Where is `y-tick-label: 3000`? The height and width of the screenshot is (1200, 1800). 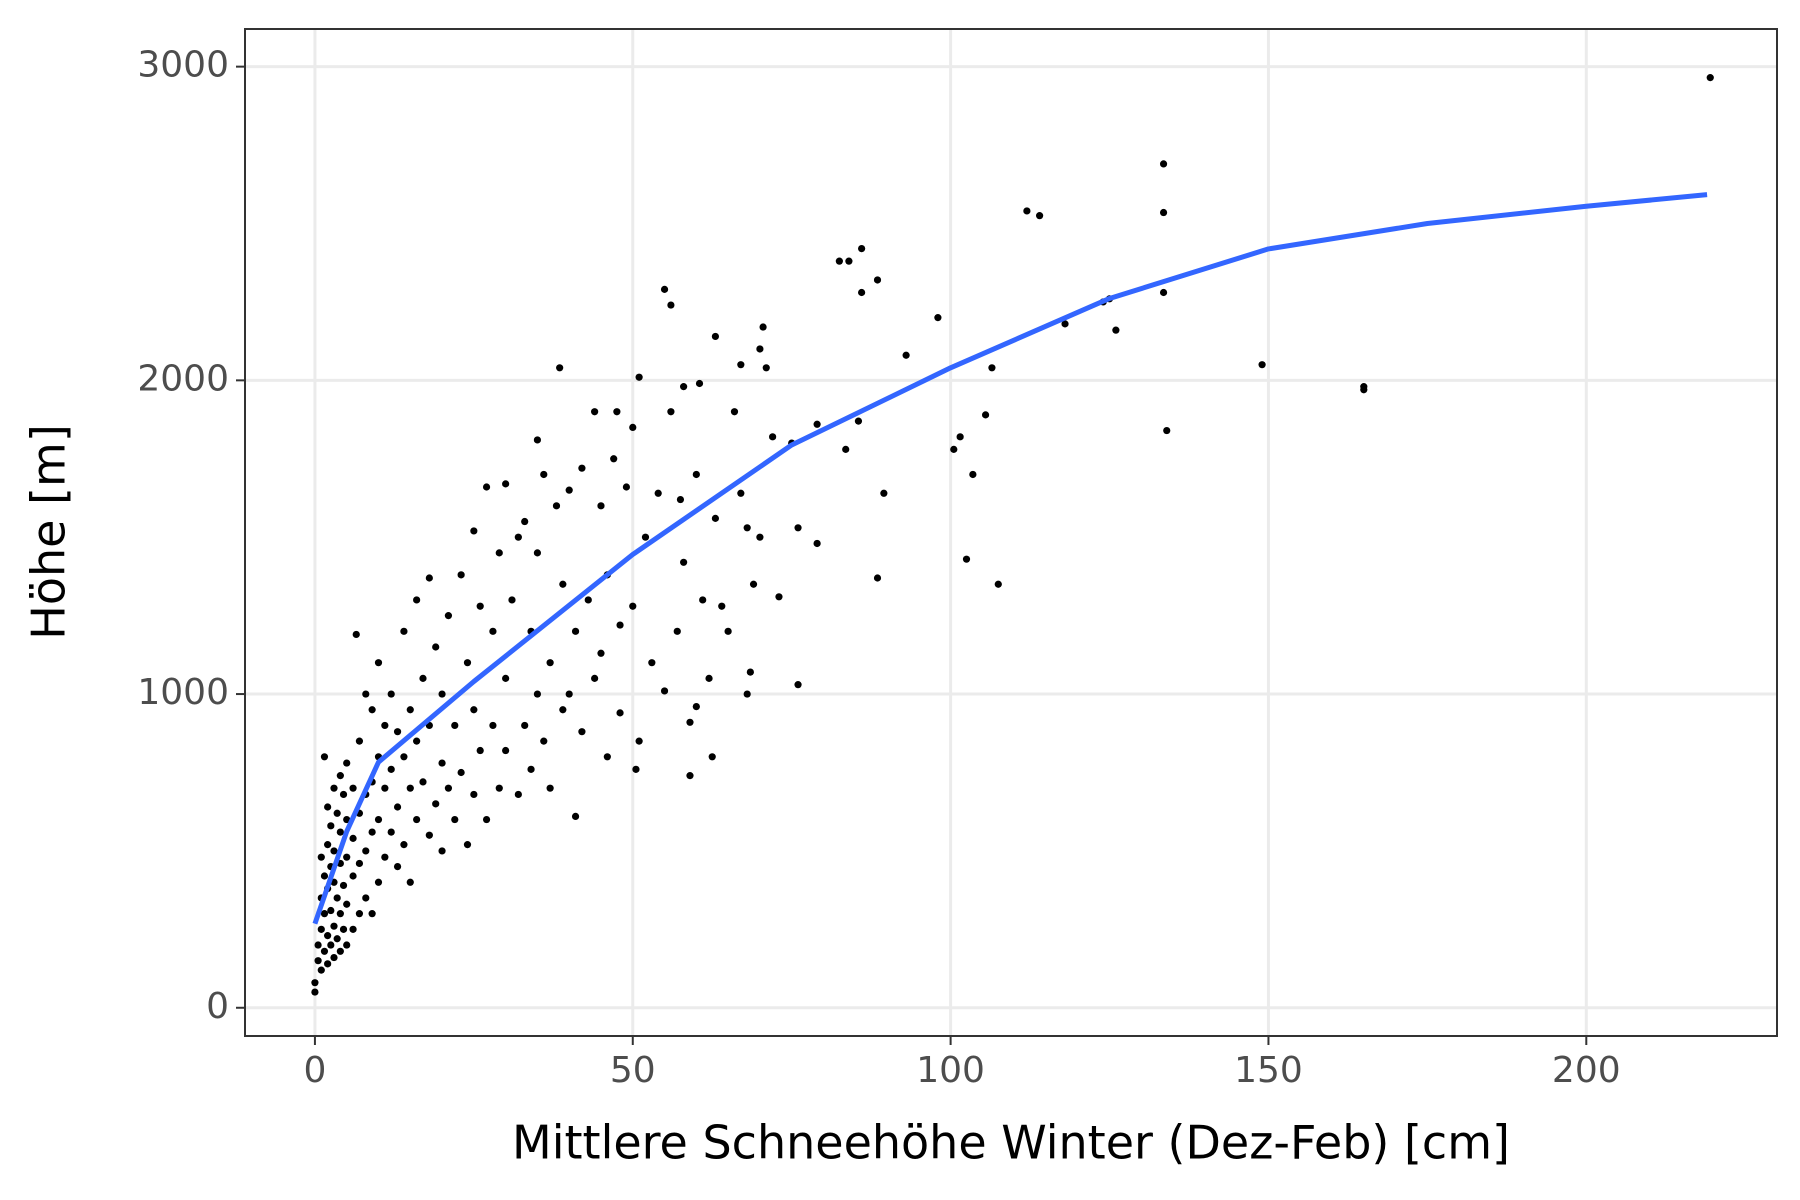
y-tick-label: 3000 is located at coordinates (183, 65).